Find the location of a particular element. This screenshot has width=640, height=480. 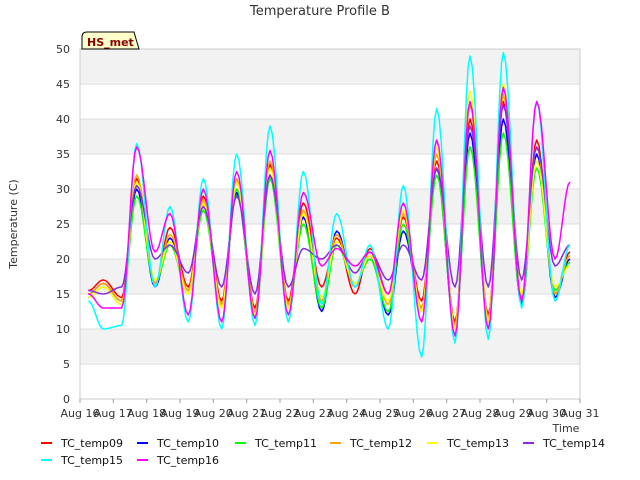

y-tick-label: 25 is located at coordinates (63, 224).